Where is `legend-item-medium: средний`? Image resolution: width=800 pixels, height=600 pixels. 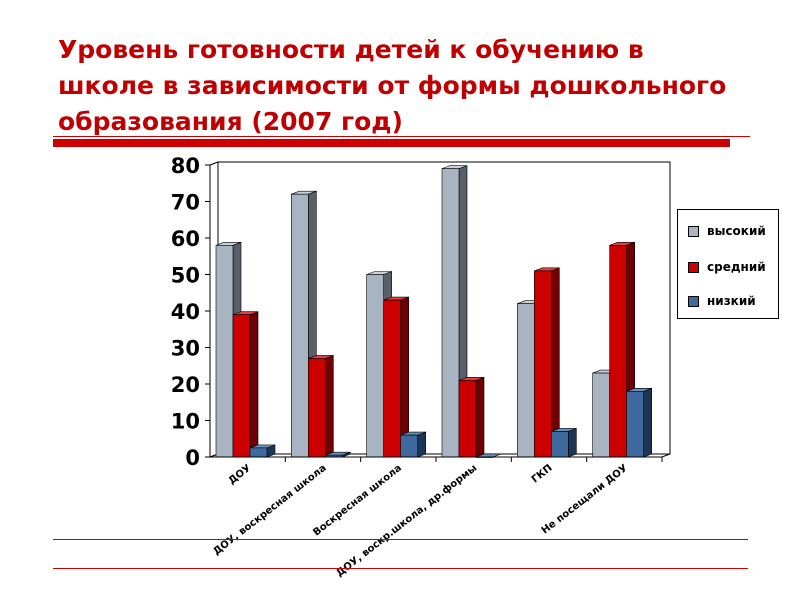 legend-item-medium: средний is located at coordinates (727, 267).